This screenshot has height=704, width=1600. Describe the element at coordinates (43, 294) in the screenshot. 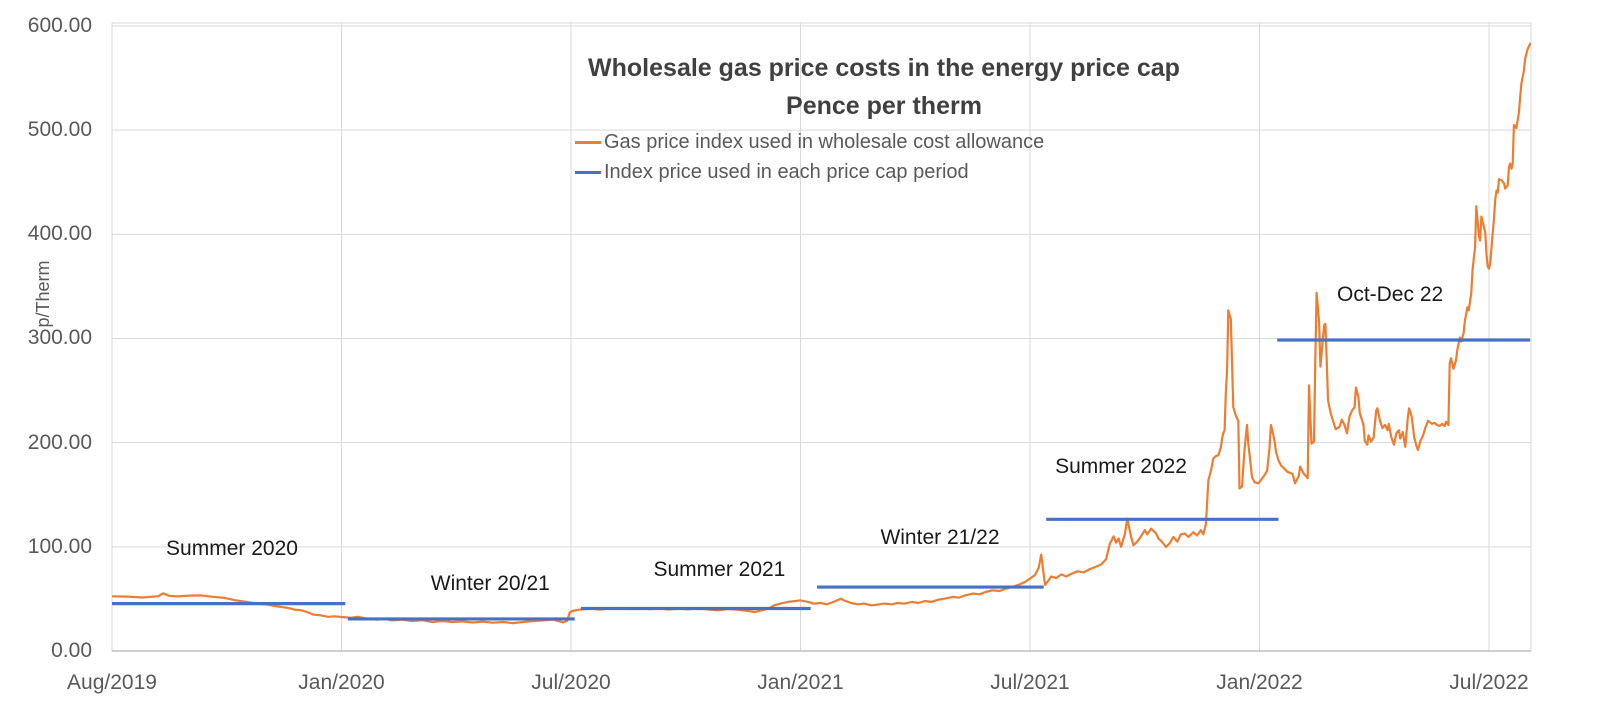

I see `y-axis-title: p/Therm` at that location.